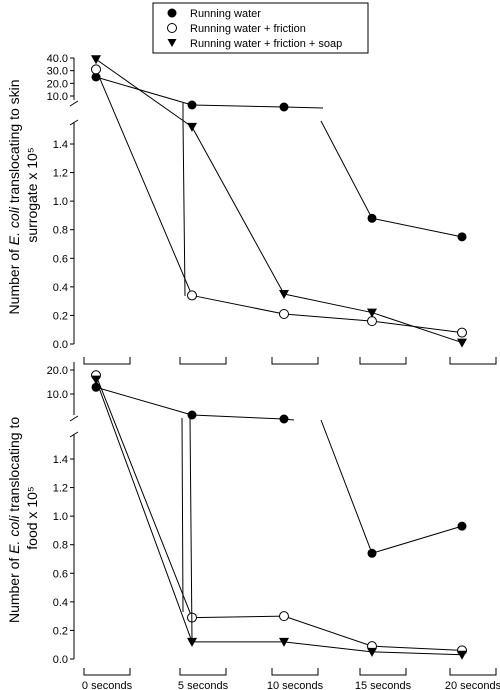 This screenshot has height=690, width=500. What do you see at coordinates (266, 44) in the screenshot?
I see `legend-label-running-water-friction-soap: Running water + friction + soap` at bounding box center [266, 44].